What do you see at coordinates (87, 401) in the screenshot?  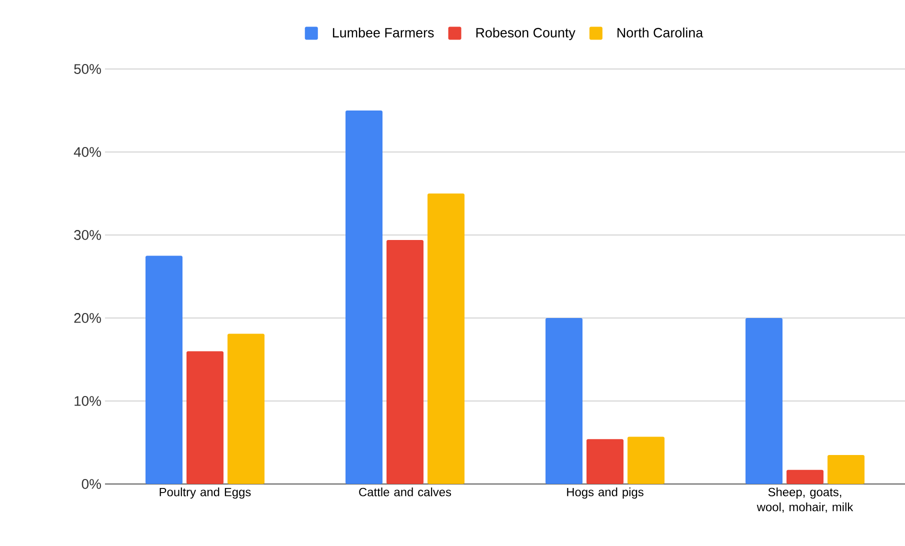 I see `y-tick-label: 10%` at bounding box center [87, 401].